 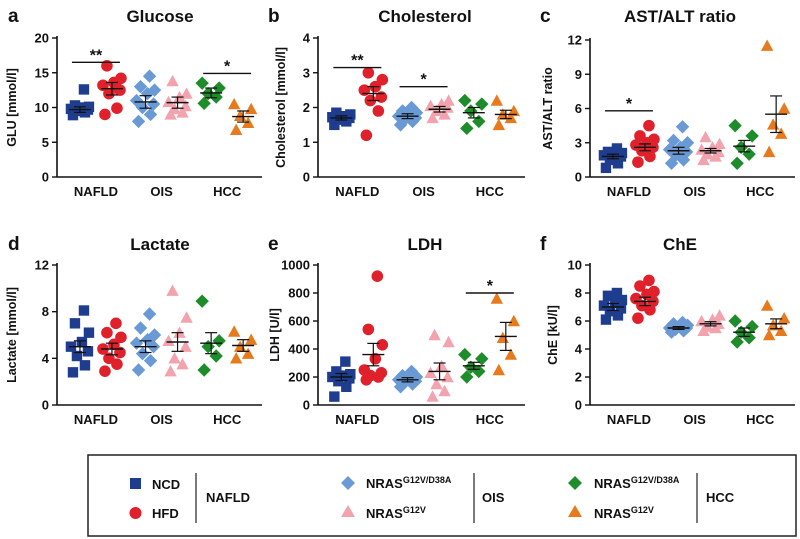 I want to click on y-axis-label: GLU [mmol/l], so click(x=12, y=107).